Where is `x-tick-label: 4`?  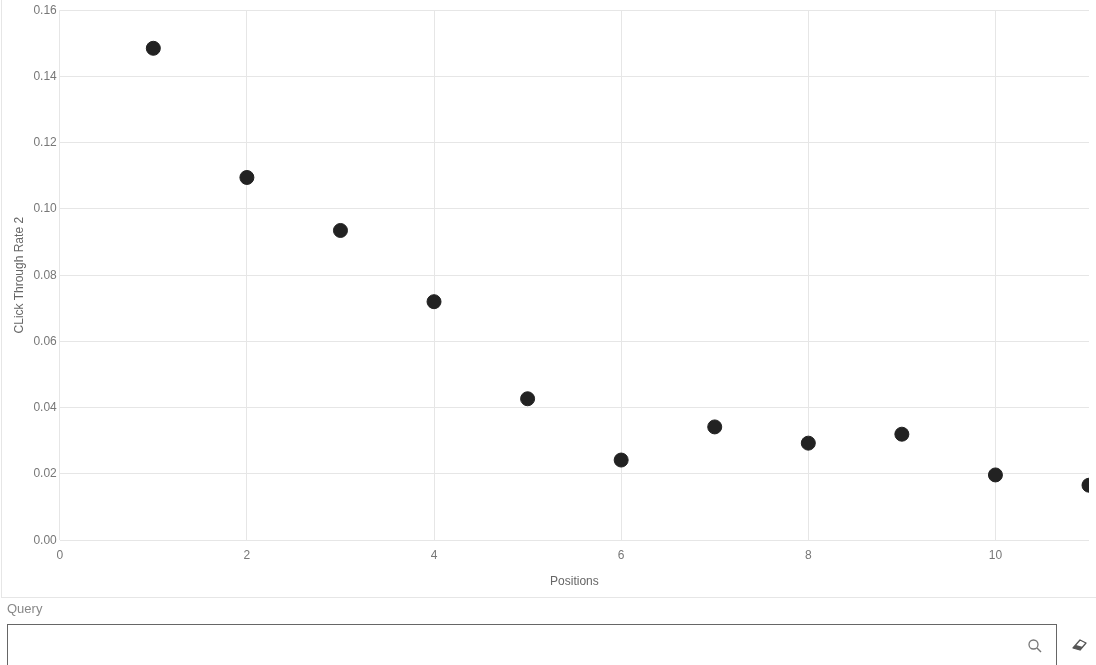 x-tick-label: 4 is located at coordinates (434, 554).